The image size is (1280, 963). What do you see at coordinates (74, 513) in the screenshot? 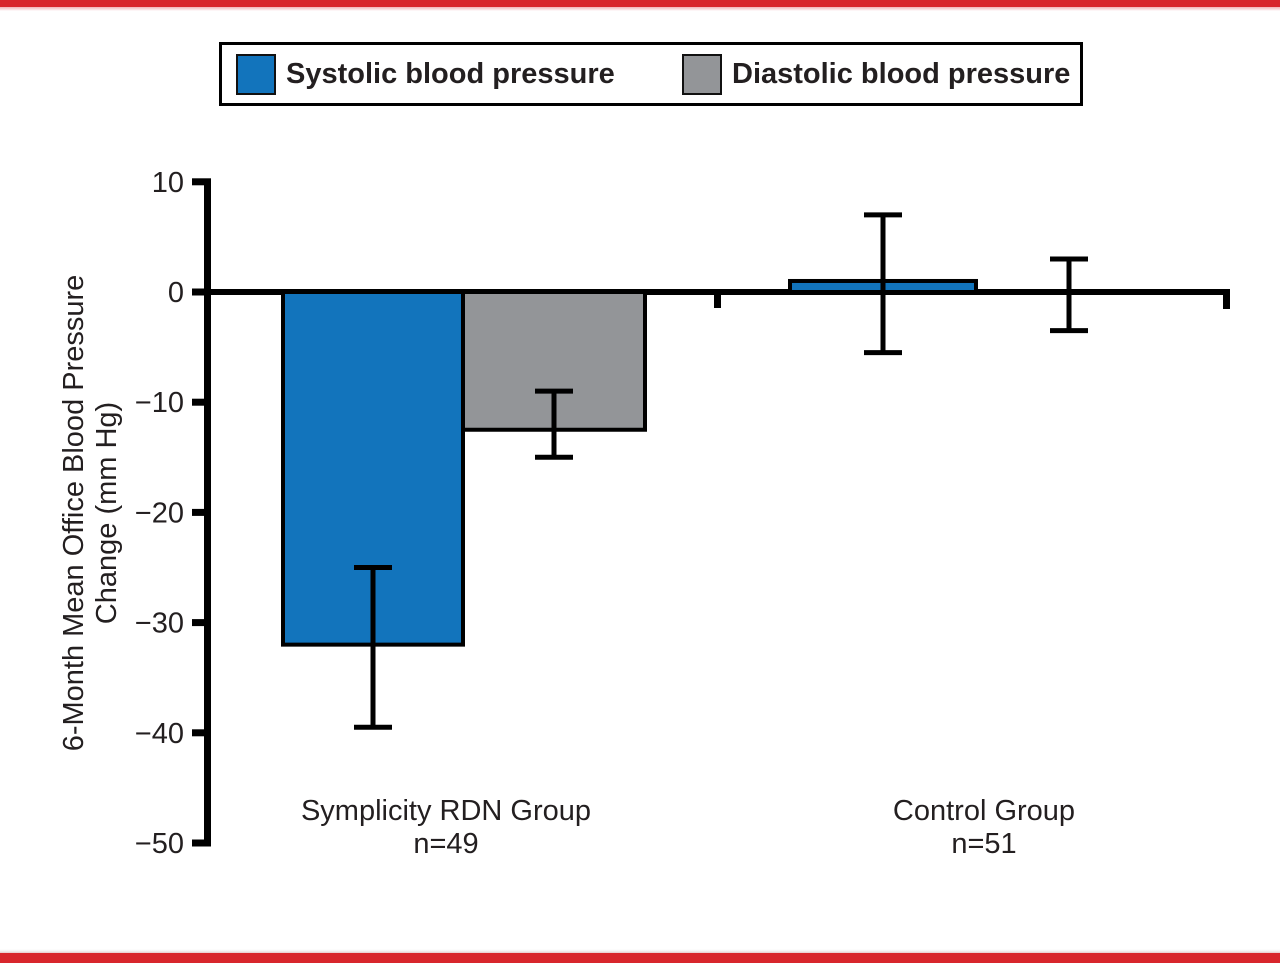
I see `y-axis-title-line-1: 6-Month Mean Office Blood Pressure` at bounding box center [74, 513].